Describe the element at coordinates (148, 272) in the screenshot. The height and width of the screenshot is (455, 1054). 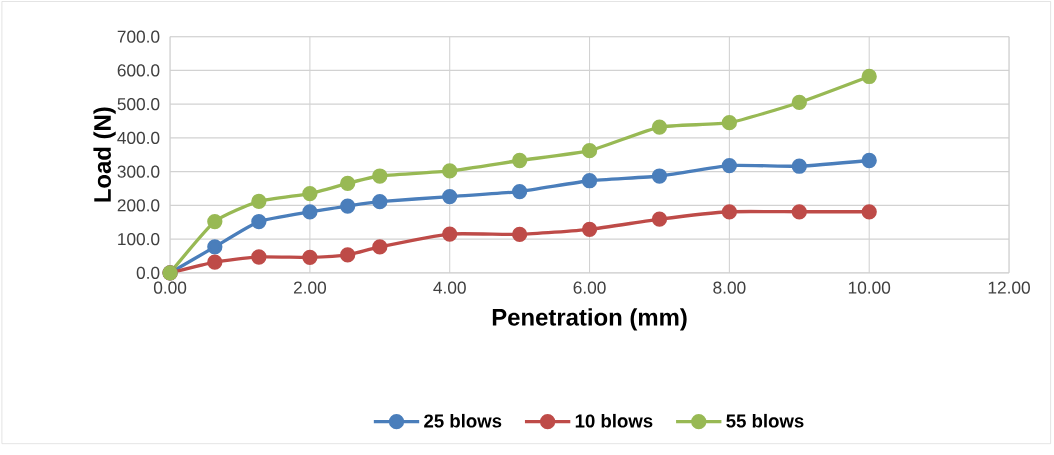
I see `y-tick-label: 0.0` at that location.